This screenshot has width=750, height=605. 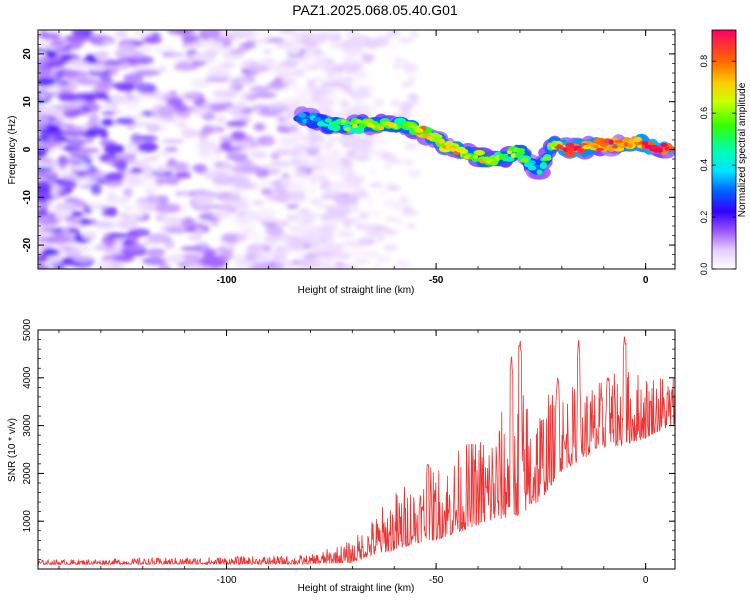 What do you see at coordinates (27, 329) in the screenshot?
I see `snr-y-tick-label: 5000` at bounding box center [27, 329].